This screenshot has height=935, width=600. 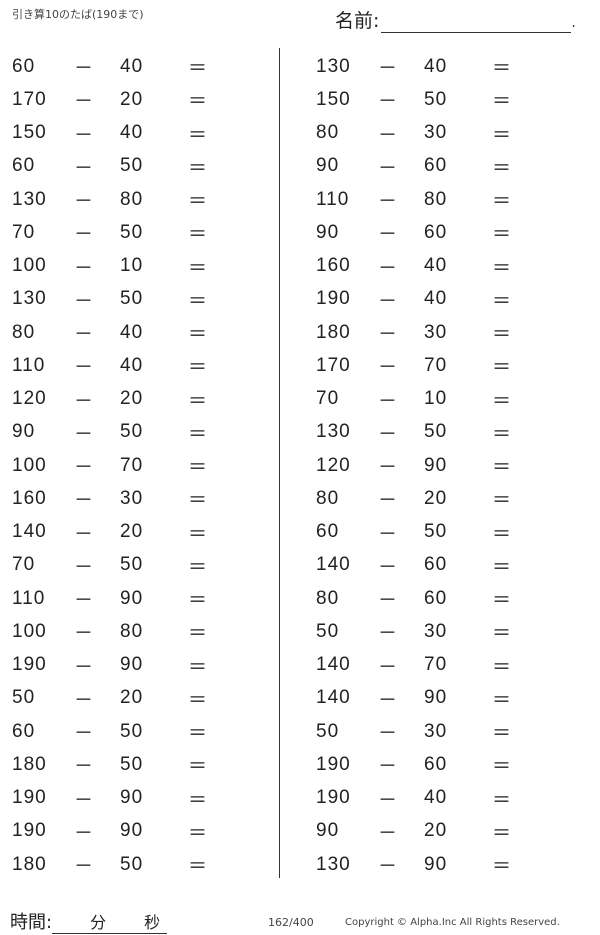 I want to click on minuend: 80, so click(x=328, y=133).